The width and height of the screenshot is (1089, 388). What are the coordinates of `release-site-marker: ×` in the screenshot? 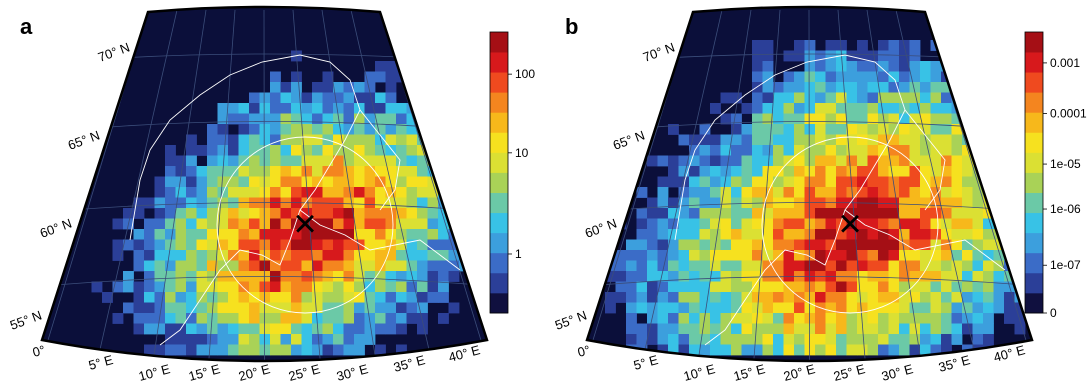 It's located at (304, 224).